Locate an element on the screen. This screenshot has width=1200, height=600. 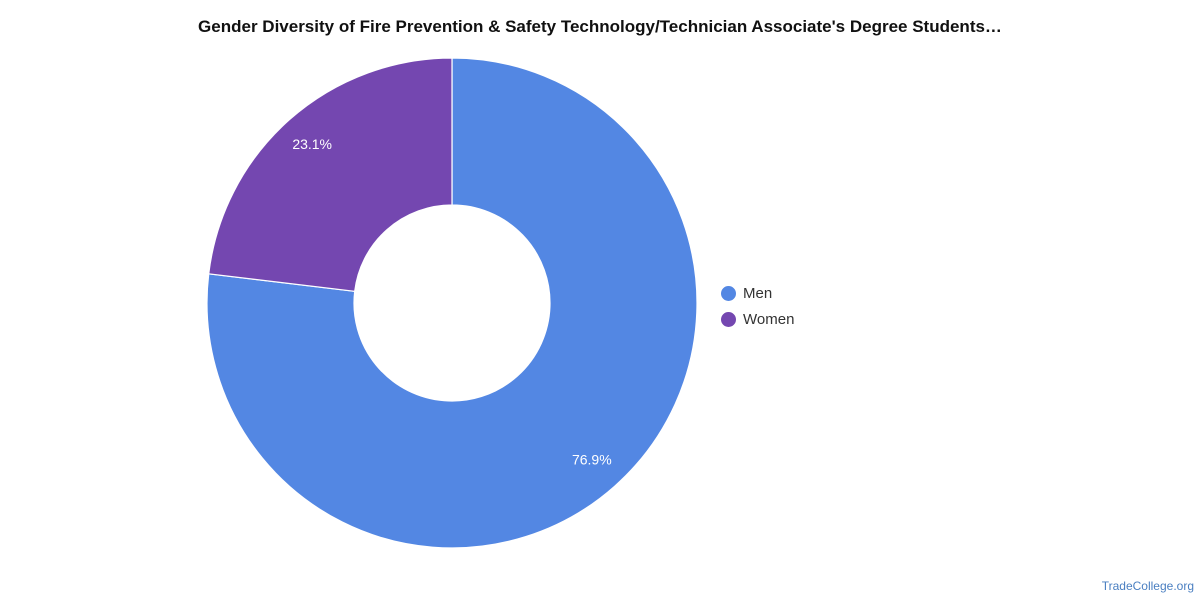
slice-label-men: 76.9% is located at coordinates (592, 459).